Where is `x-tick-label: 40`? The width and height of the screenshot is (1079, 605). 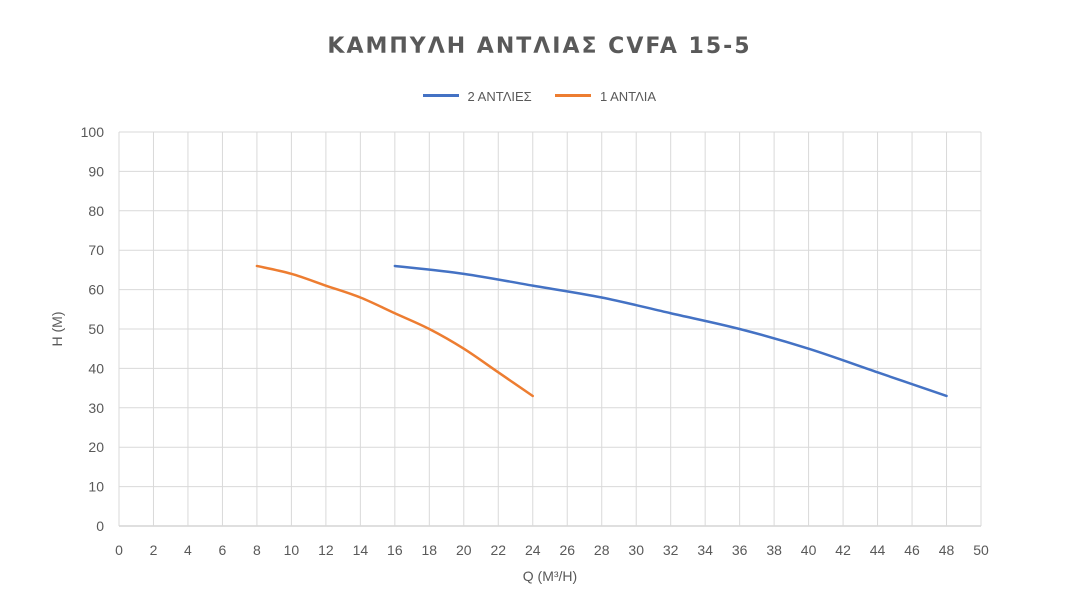
x-tick-label: 40 is located at coordinates (809, 550).